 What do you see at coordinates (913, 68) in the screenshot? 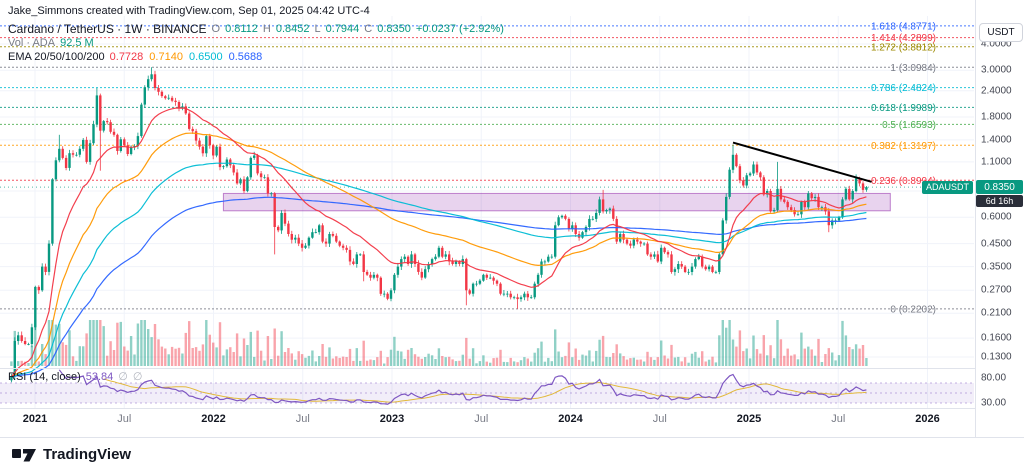
I see `svg-text: 1 (3.0984)` at bounding box center [913, 68].